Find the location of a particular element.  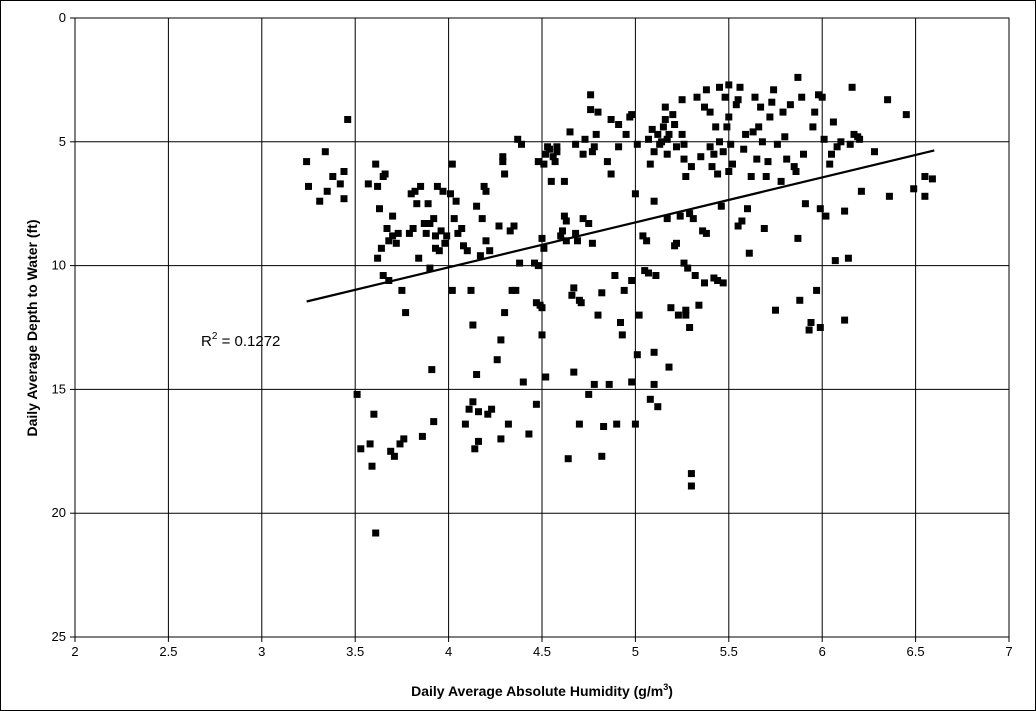

x-axis-title-main: Daily Average Absolute Humidity (g/m is located at coordinates (537, 691).